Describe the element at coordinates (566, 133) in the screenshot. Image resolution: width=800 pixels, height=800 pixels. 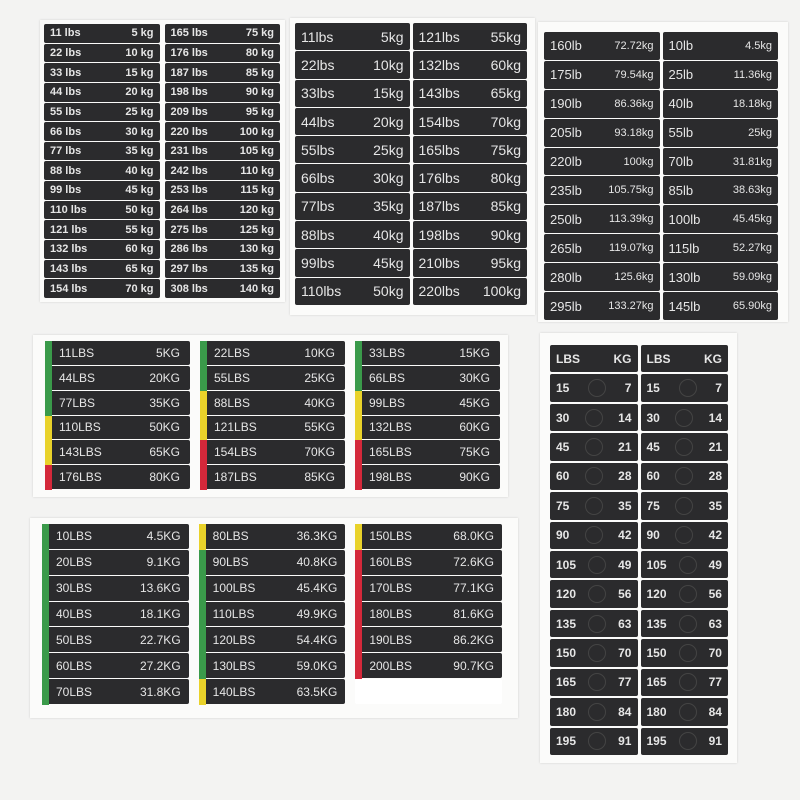
I see `lbs-value: 205lb` at that location.